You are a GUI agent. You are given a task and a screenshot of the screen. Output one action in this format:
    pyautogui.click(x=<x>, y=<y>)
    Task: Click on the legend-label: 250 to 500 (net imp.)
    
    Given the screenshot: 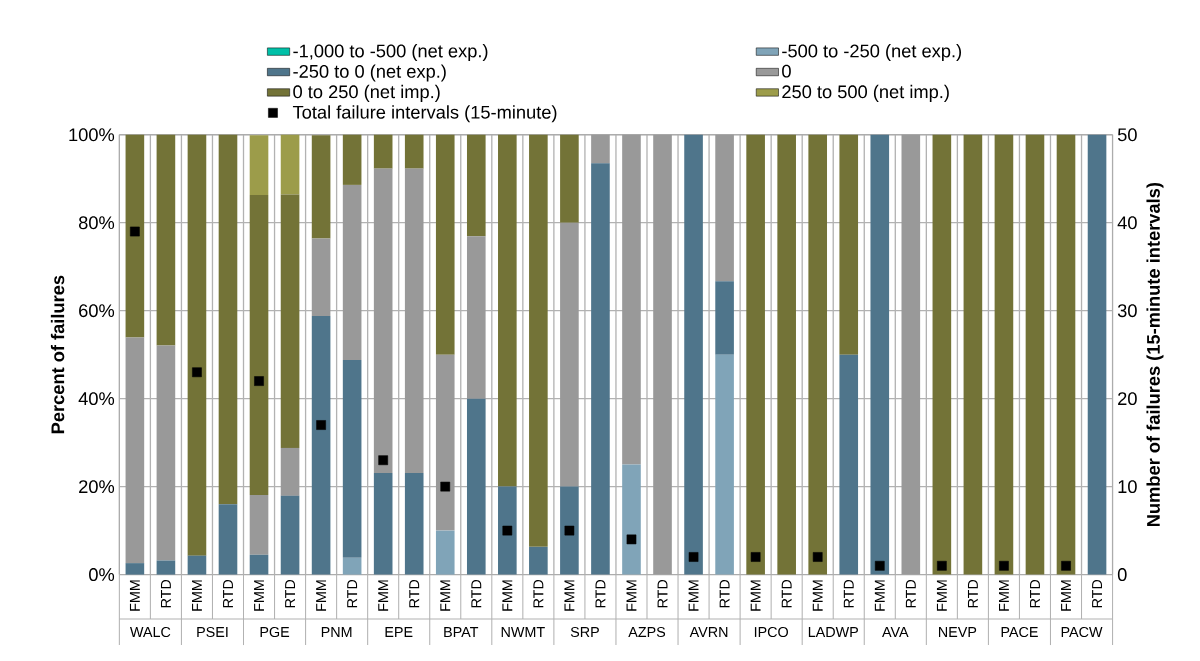 What is the action you would take?
    pyautogui.click(x=865, y=93)
    